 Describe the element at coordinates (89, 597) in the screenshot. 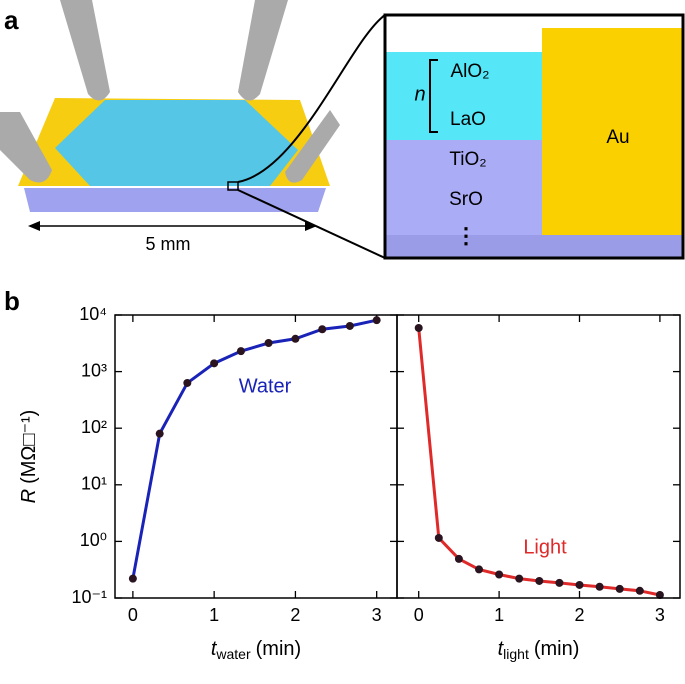

I see `y-tick-label: 10⁻¹` at that location.